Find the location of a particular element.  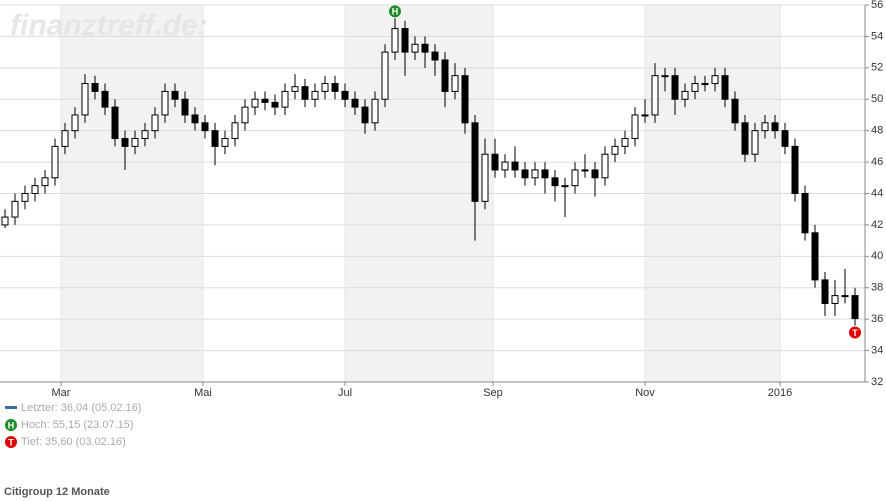

y-tick-label: 52 is located at coordinates (877, 68).